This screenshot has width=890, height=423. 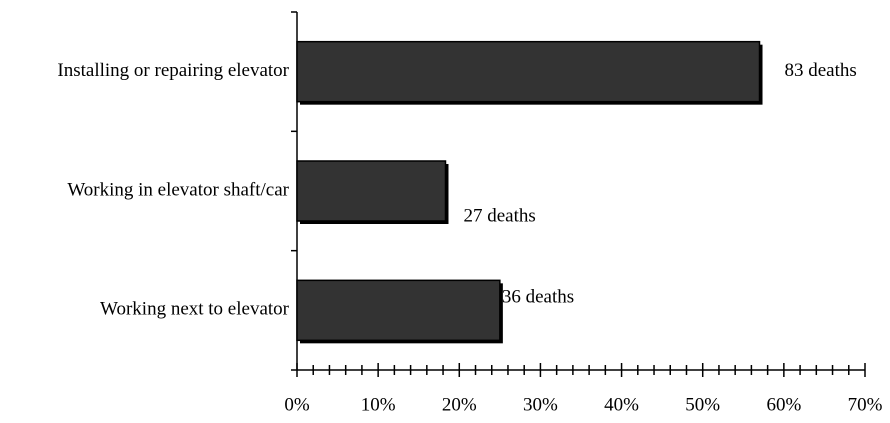 What do you see at coordinates (540, 404) in the screenshot?
I see `x-tick-label: 30%` at bounding box center [540, 404].